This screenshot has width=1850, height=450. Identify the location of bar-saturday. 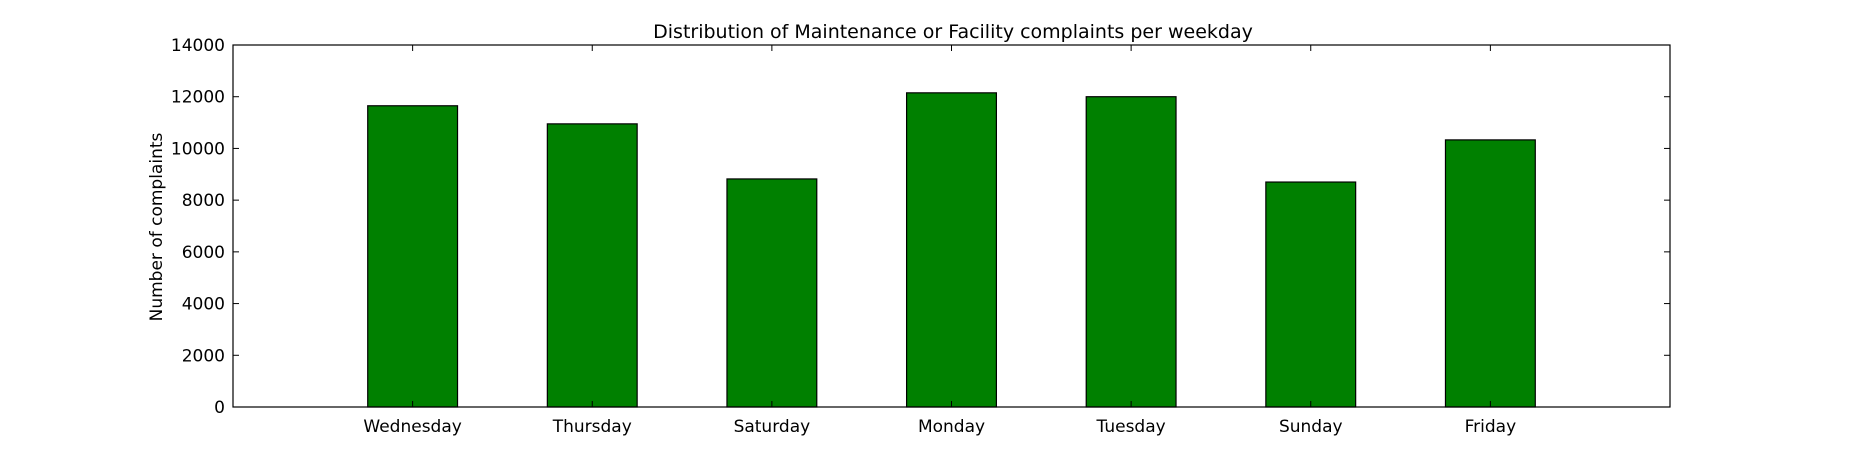
(772, 293).